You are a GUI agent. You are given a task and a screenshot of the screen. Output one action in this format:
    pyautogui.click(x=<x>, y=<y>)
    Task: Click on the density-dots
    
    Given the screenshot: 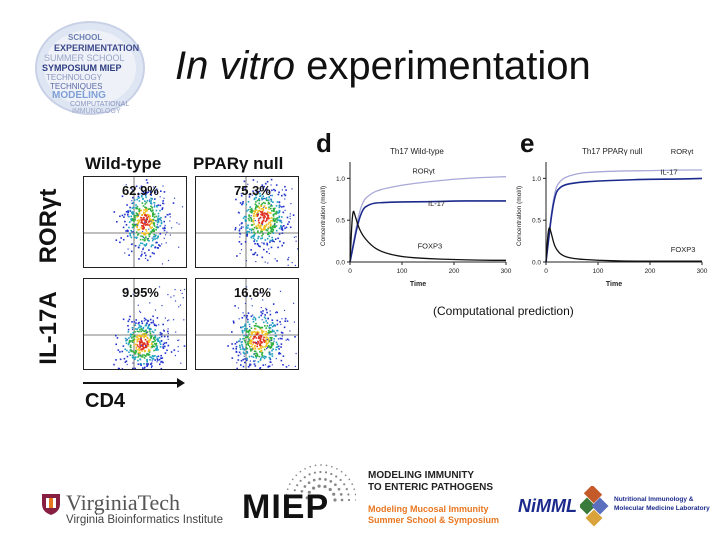 What is the action you would take?
    pyautogui.click(x=135, y=222)
    